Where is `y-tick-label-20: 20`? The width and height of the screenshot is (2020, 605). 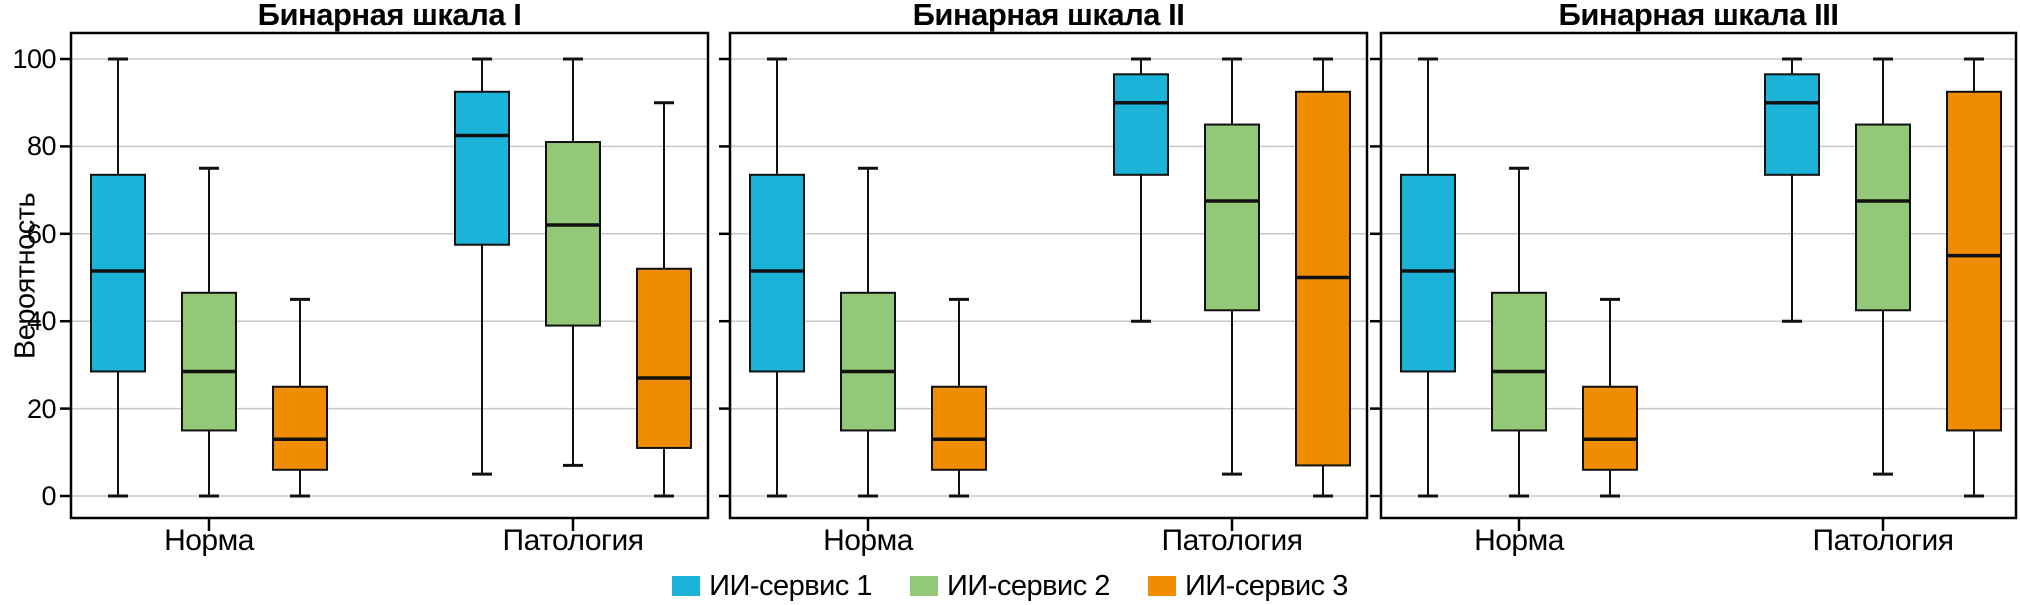 y-tick-label-20: 20 is located at coordinates (41, 408).